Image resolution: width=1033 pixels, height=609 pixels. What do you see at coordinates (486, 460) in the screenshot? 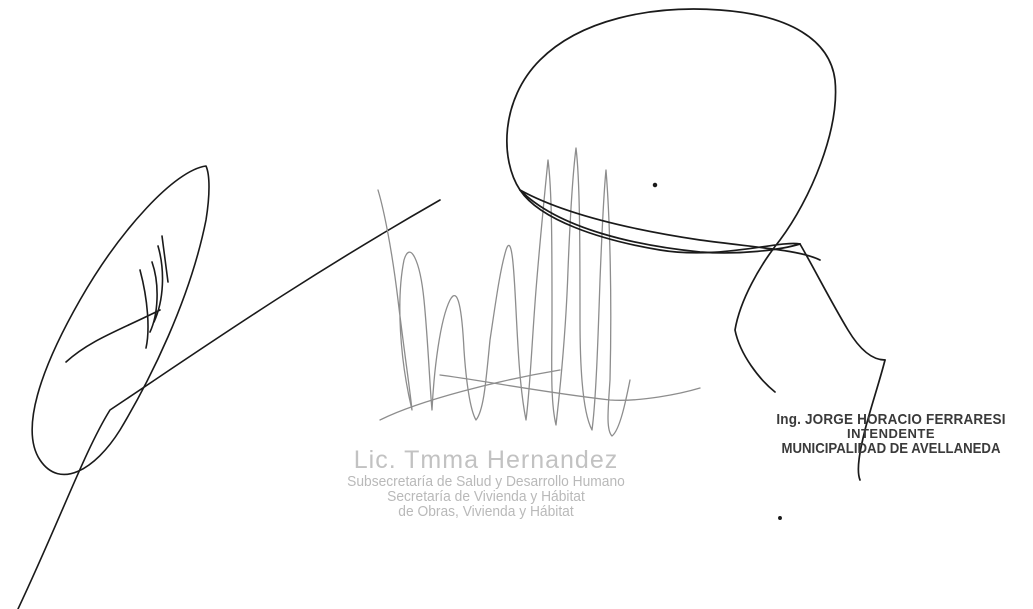
I see `stamp-center-name: Lic. Tmma Hernandez` at bounding box center [486, 460].